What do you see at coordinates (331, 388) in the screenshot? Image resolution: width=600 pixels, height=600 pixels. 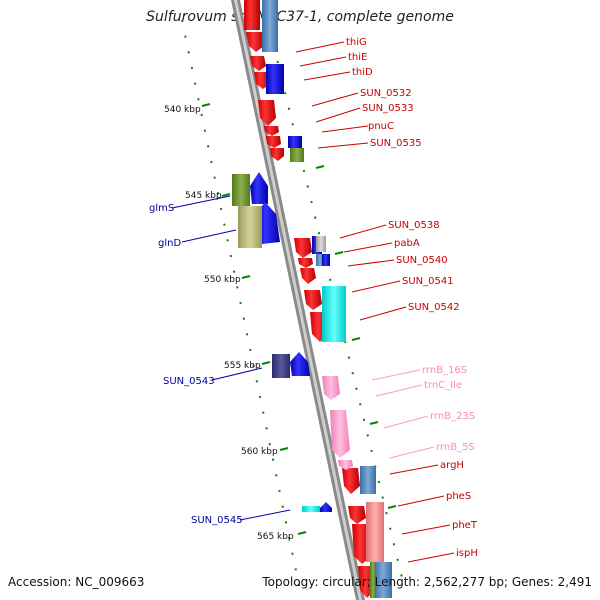 I see `rrna-16S` at bounding box center [331, 388].